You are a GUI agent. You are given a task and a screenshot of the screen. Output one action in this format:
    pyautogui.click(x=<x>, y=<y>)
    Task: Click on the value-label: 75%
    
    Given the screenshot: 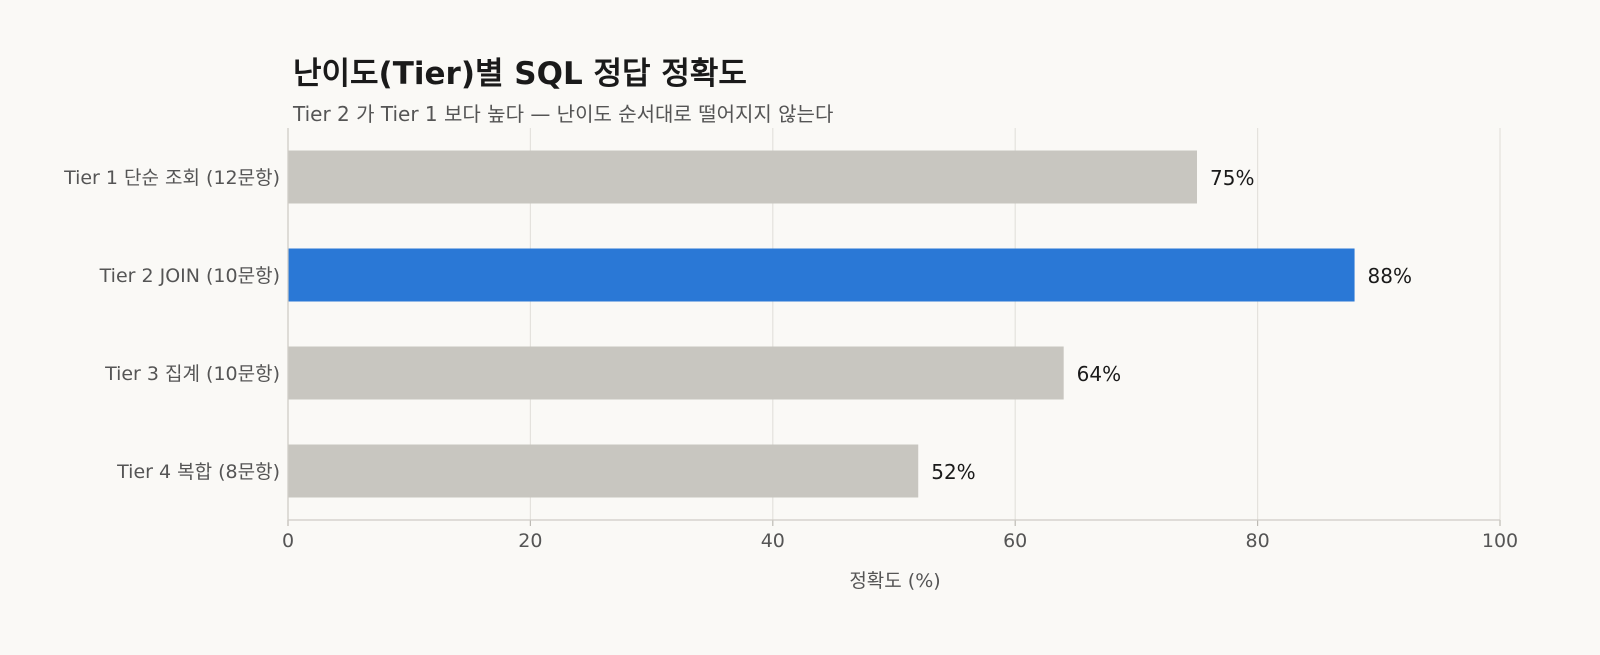 What is the action you would take?
    pyautogui.click(x=1232, y=178)
    